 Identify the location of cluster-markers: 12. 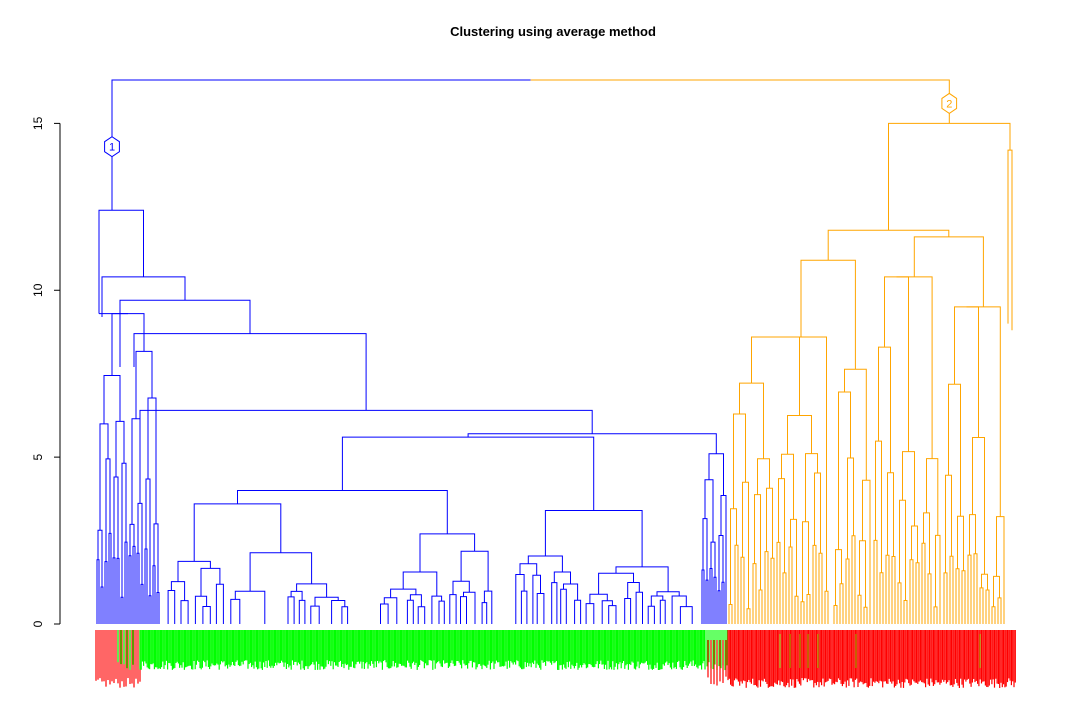
(531, 125).